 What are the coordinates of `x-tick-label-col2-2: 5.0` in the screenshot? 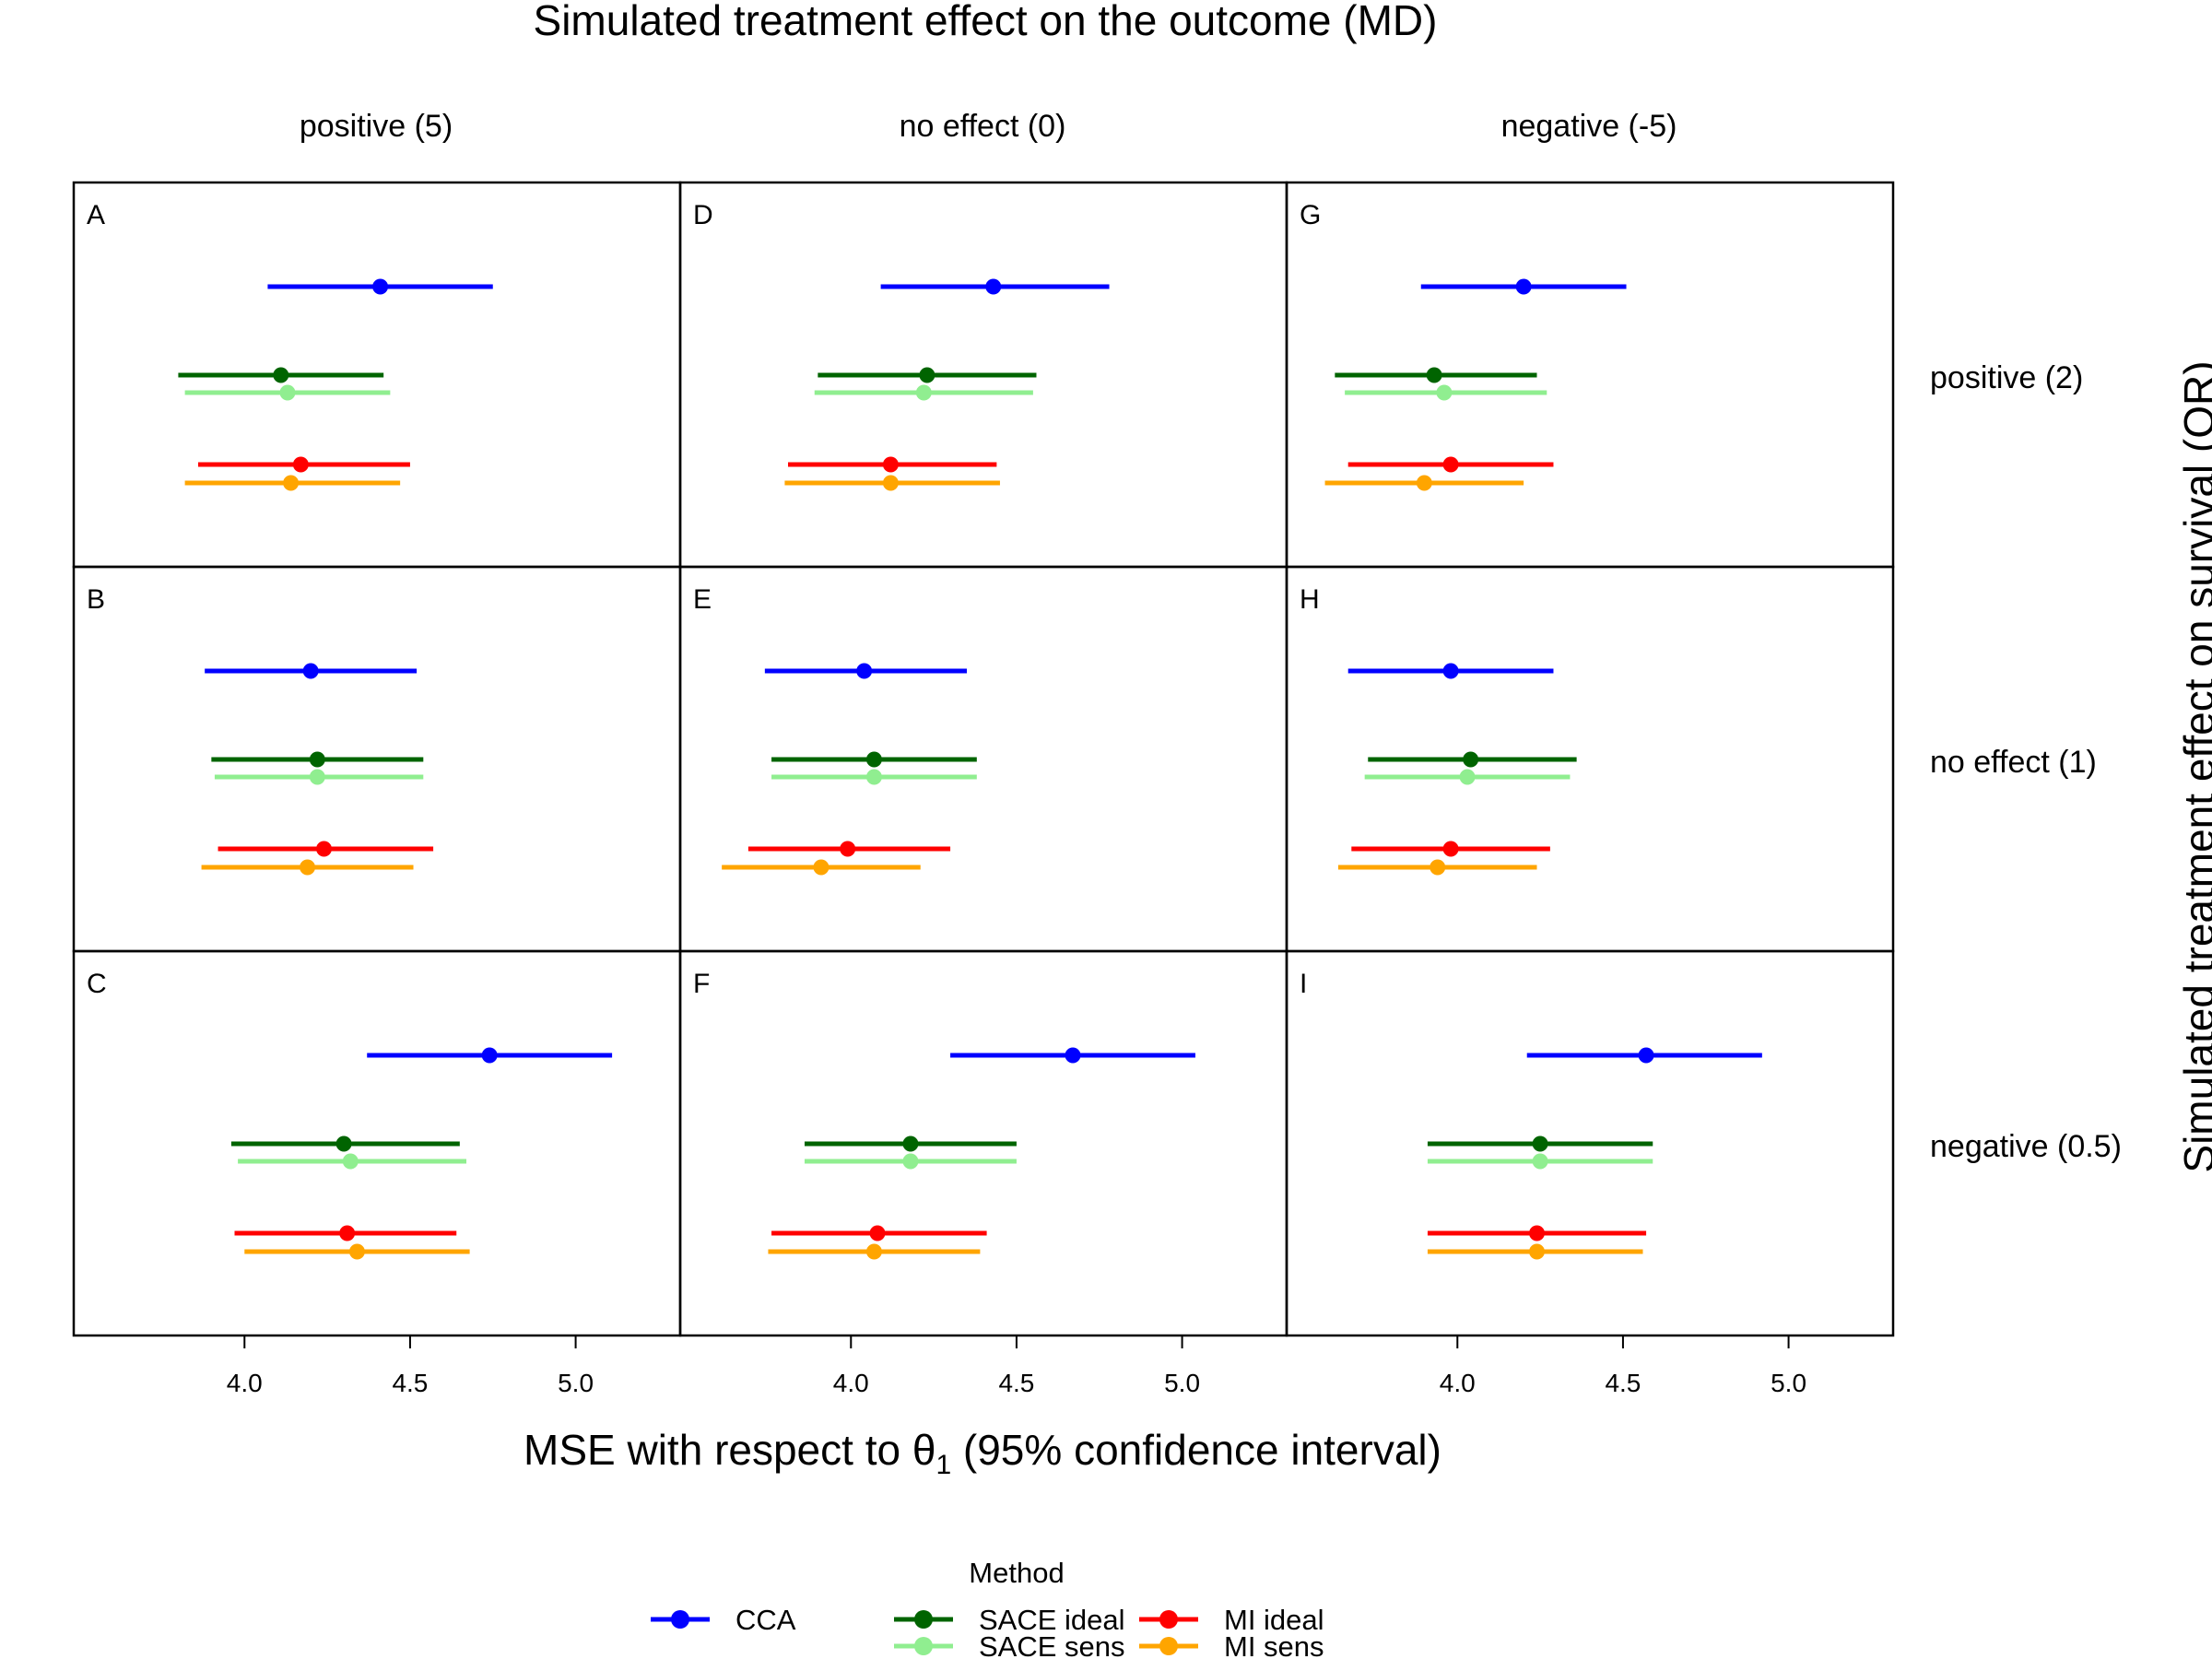 It's located at (1788, 1383).